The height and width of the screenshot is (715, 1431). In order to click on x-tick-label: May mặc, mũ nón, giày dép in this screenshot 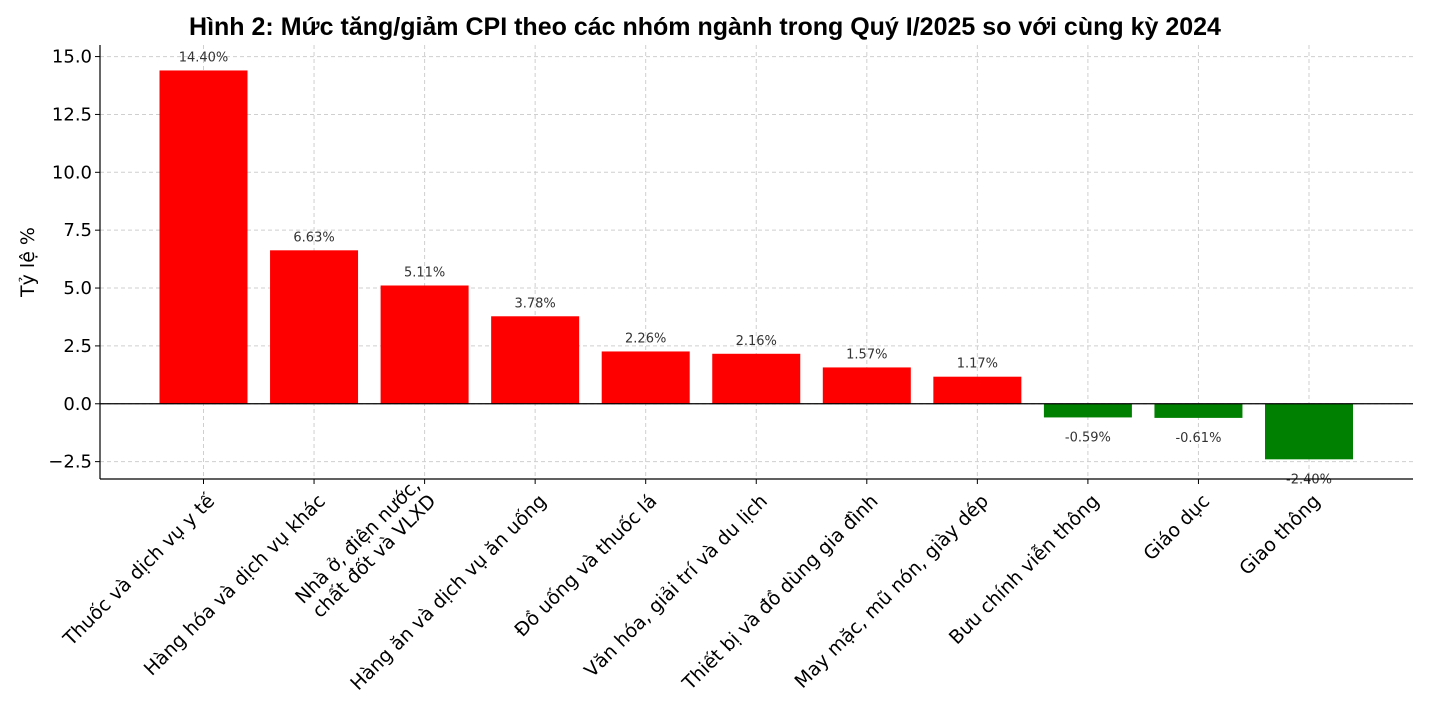, I will do `click(892, 591)`.